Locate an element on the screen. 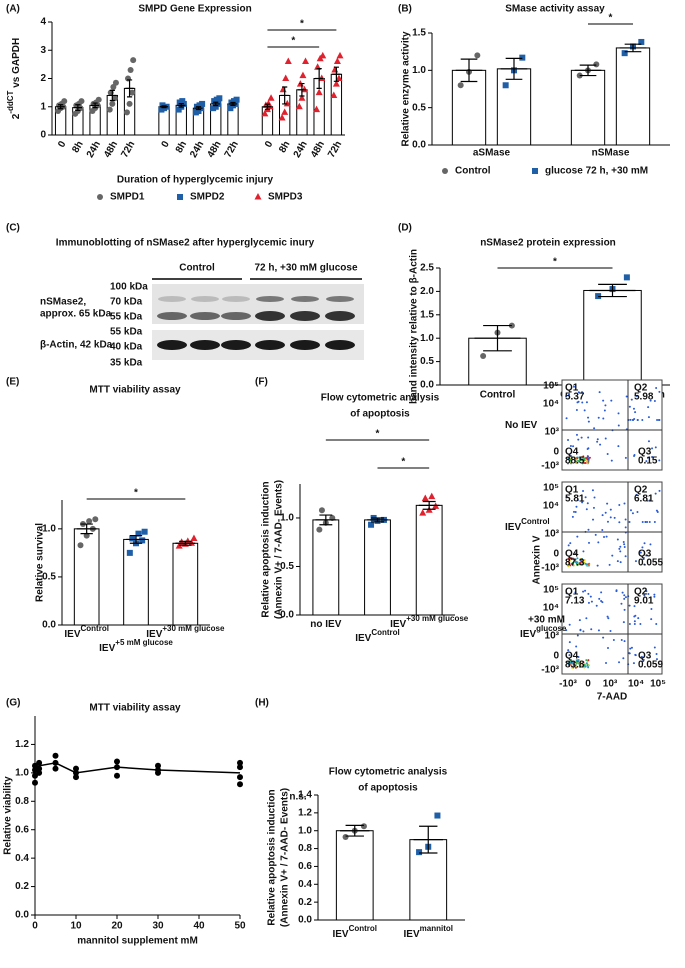 The height and width of the screenshot is (968, 685). panel-label: (E) is located at coordinates (12, 382).